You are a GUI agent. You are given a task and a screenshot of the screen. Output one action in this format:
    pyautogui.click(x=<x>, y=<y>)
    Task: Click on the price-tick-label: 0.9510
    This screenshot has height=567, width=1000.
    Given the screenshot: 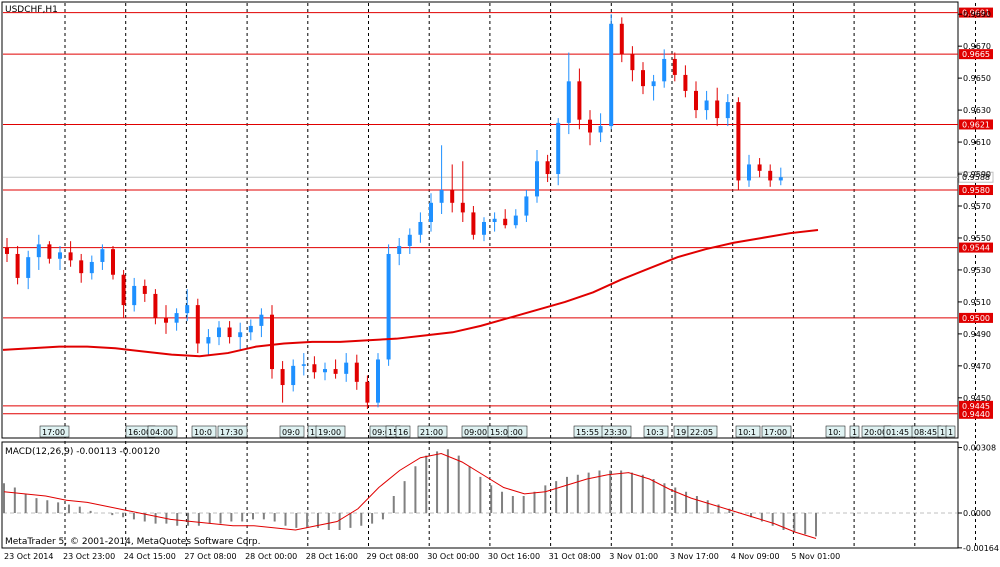 What is the action you would take?
    pyautogui.click(x=977, y=302)
    